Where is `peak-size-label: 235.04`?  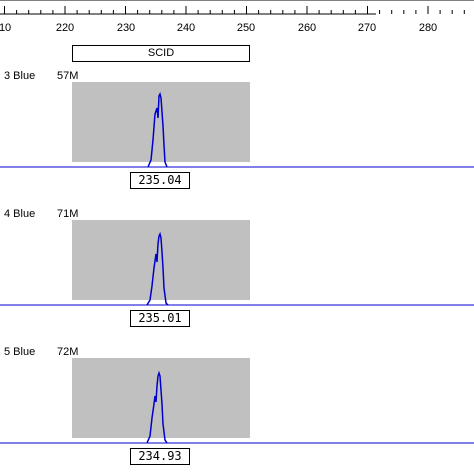 peak-size-label: 235.04 is located at coordinates (160, 180).